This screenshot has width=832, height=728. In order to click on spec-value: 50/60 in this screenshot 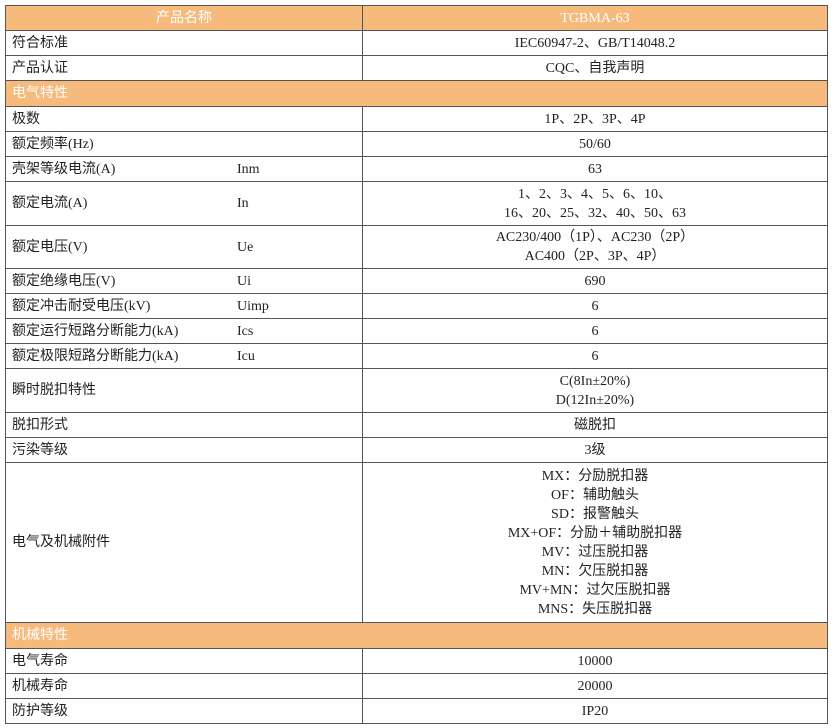, I will do `click(595, 144)`.